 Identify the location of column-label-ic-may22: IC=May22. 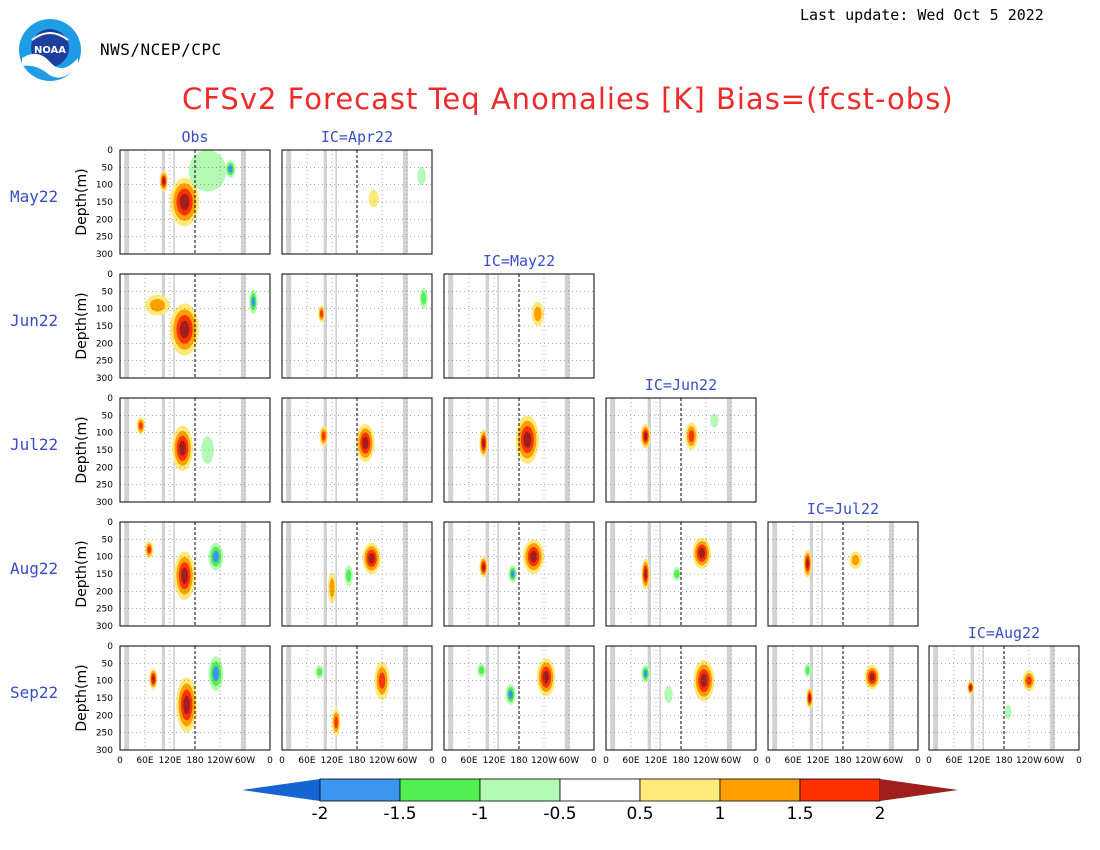
(519, 261).